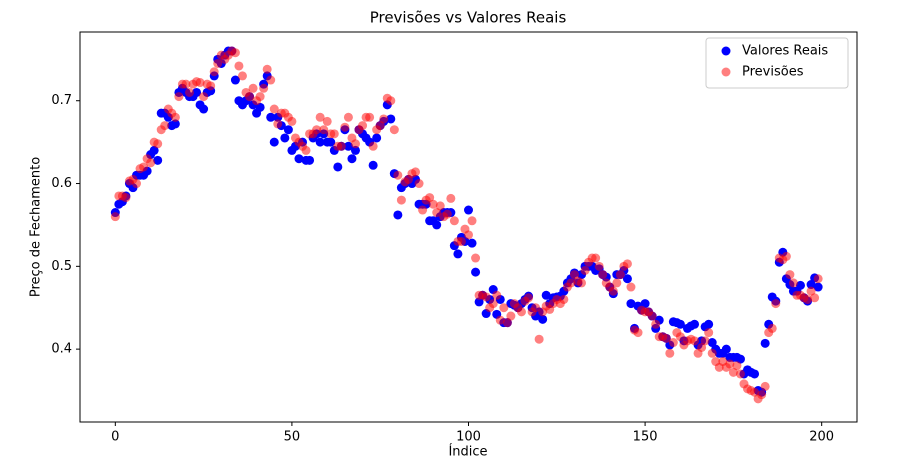 This screenshot has height=469, width=901. I want to click on y-axis-label: Preço de Fechamento, so click(36, 227).